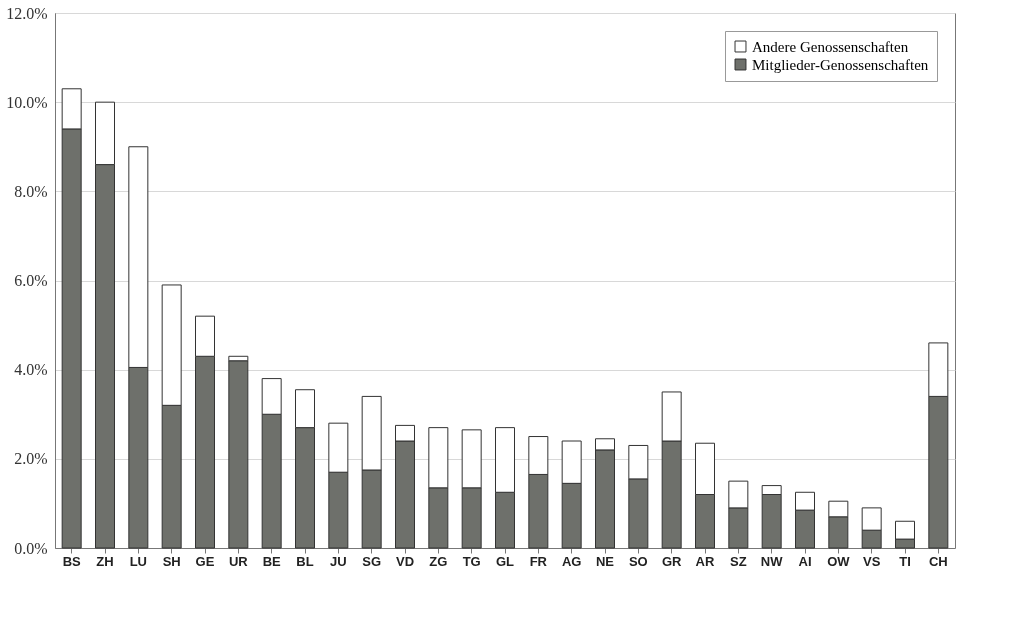 This screenshot has height=632, width=1025. What do you see at coordinates (830, 46) in the screenshot?
I see `legend-label: Andere Genossenschaften` at bounding box center [830, 46].